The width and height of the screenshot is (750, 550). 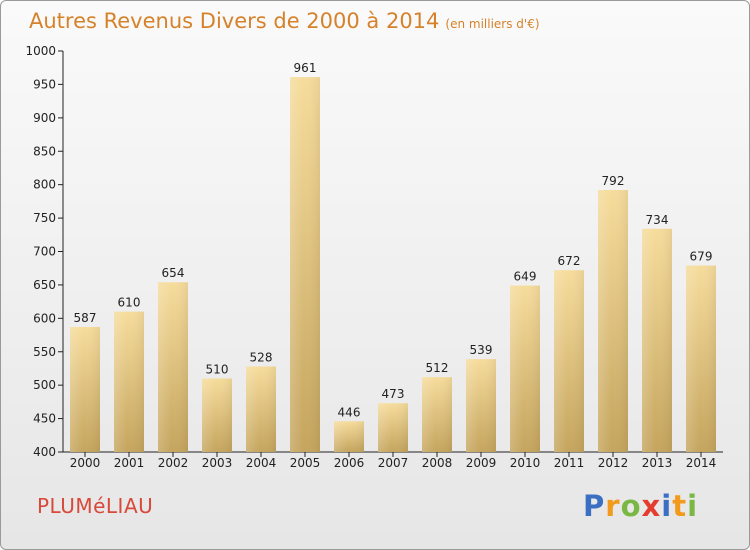 What do you see at coordinates (613, 506) in the screenshot?
I see `logo-letter: r` at bounding box center [613, 506].